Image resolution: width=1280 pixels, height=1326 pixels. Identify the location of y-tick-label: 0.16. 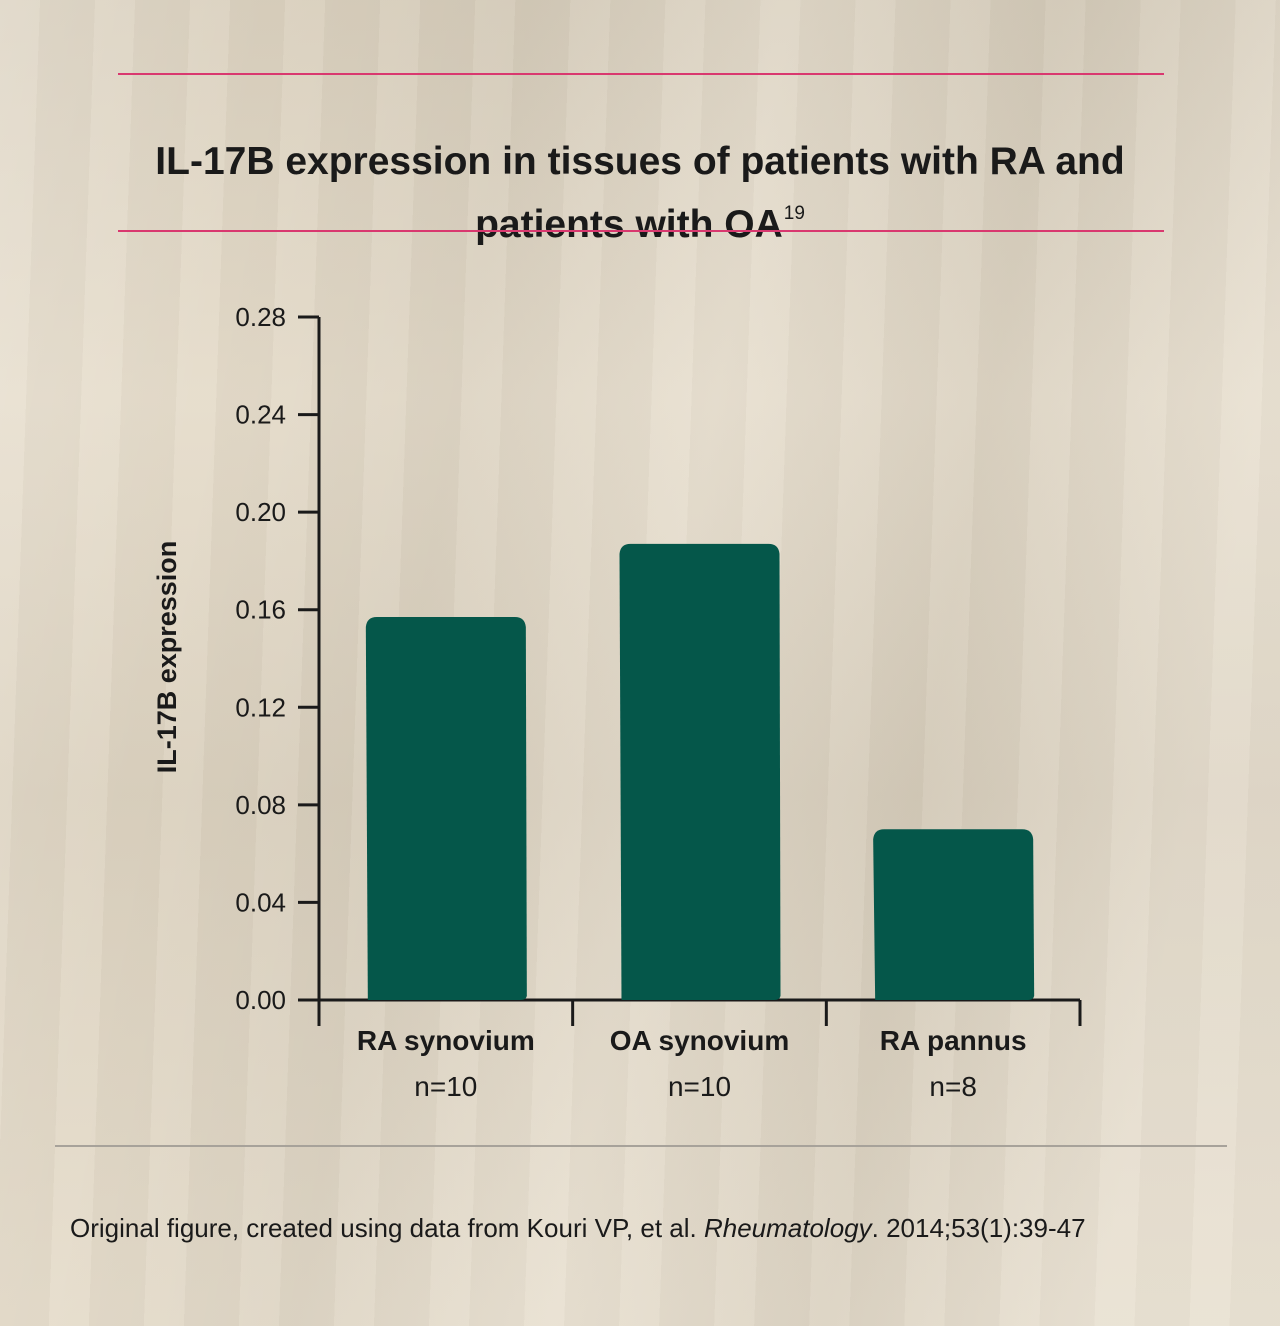
(260, 610).